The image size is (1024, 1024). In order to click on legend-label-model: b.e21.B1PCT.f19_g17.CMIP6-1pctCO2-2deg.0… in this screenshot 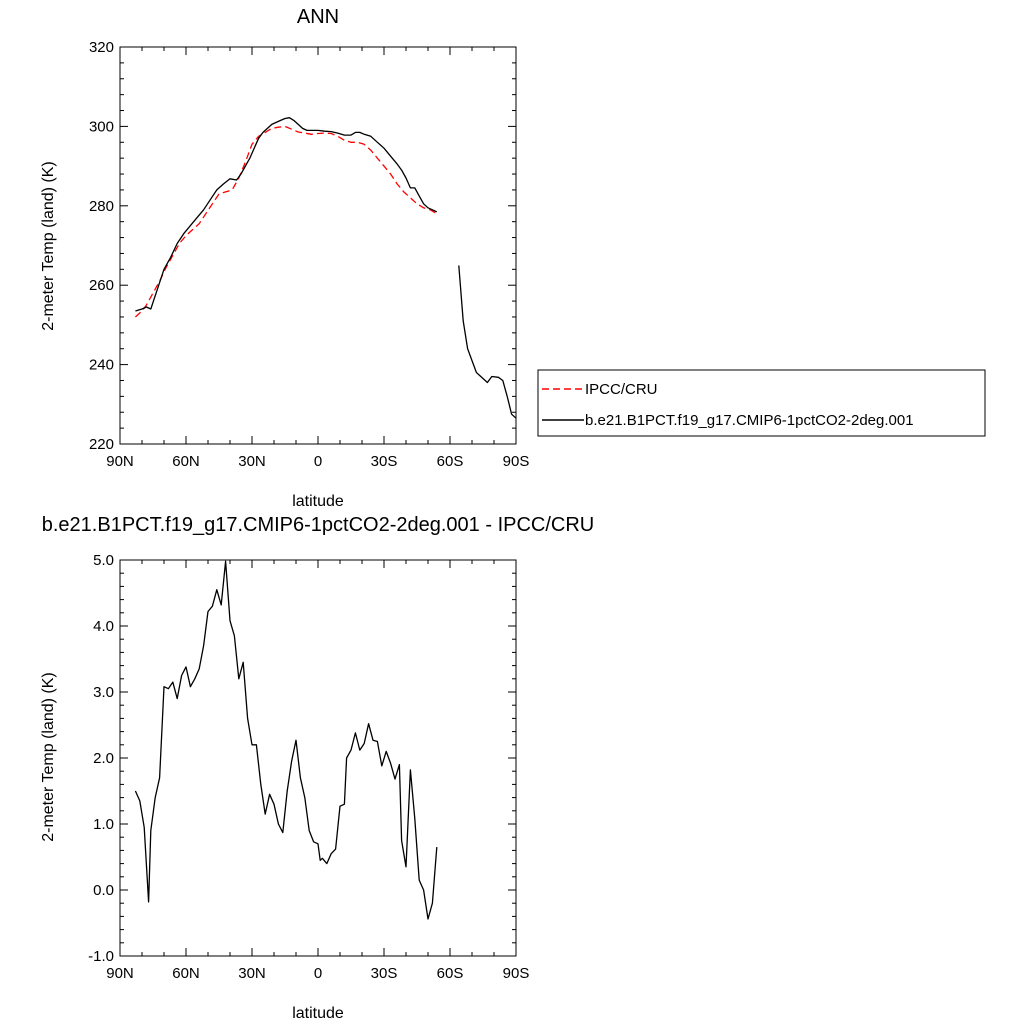, I will do `click(749, 420)`.